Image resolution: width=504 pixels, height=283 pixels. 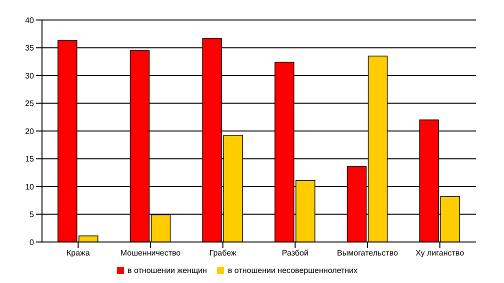 What do you see at coordinates (30, 131) in the screenshot?
I see `y-tick-label: 20` at bounding box center [30, 131].